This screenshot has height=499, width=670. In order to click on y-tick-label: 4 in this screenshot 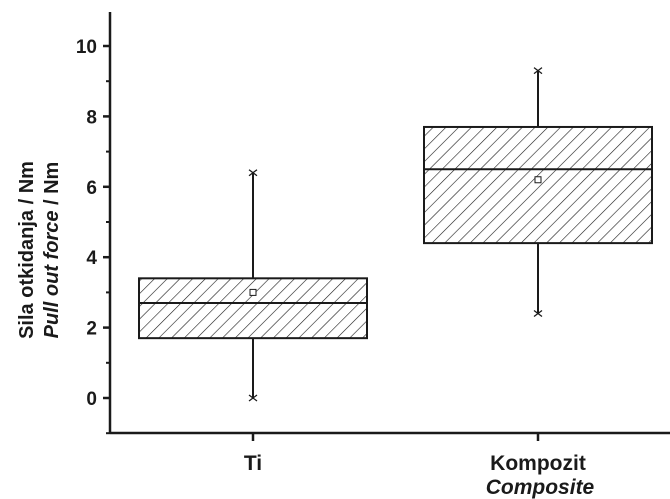, I will do `click(91, 258)`.